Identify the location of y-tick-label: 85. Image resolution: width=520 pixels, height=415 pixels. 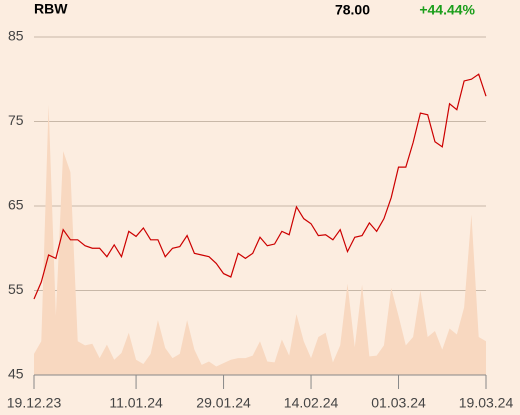
(16, 36).